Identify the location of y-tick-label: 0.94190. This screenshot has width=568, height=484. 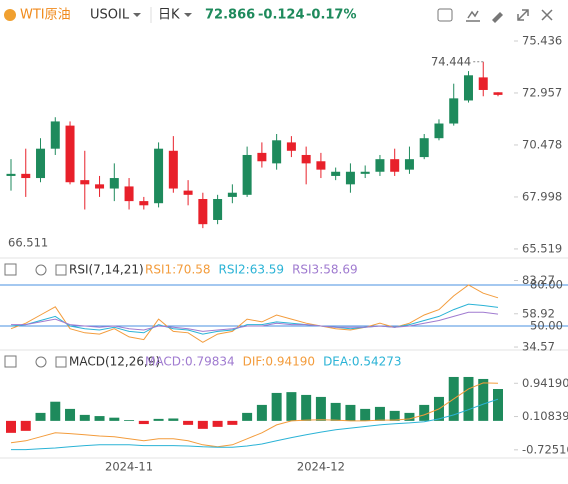
(545, 383).